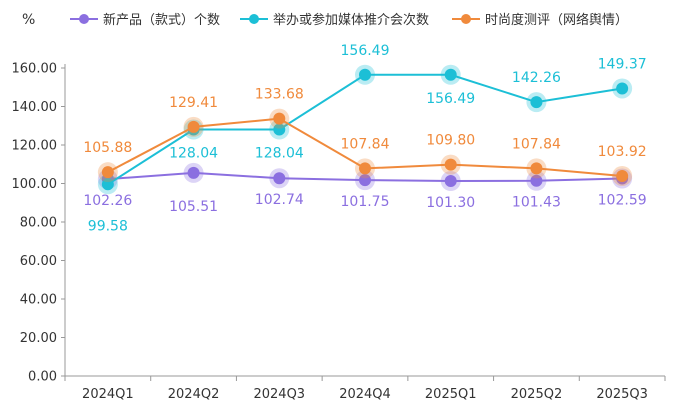 This screenshot has width=677, height=411. What do you see at coordinates (38, 300) in the screenshot?
I see `y-tick-label: 40.00` at bounding box center [38, 300].